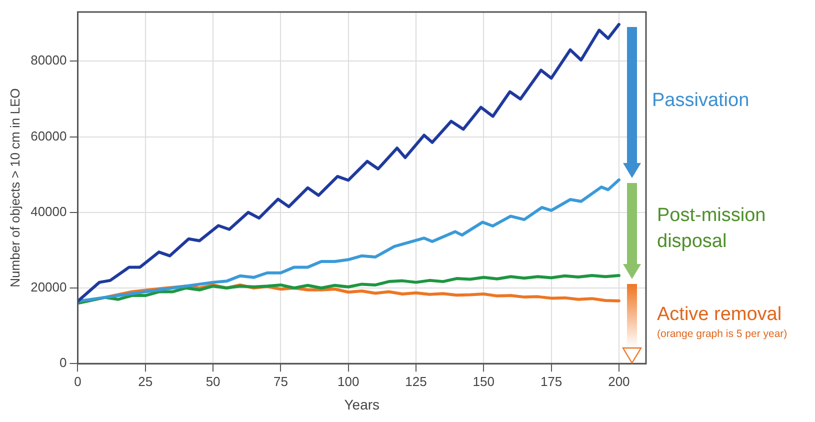 This screenshot has height=422, width=815. What do you see at coordinates (722, 334) in the screenshot?
I see `text: (orange graph is 5 per year)` at bounding box center [722, 334].